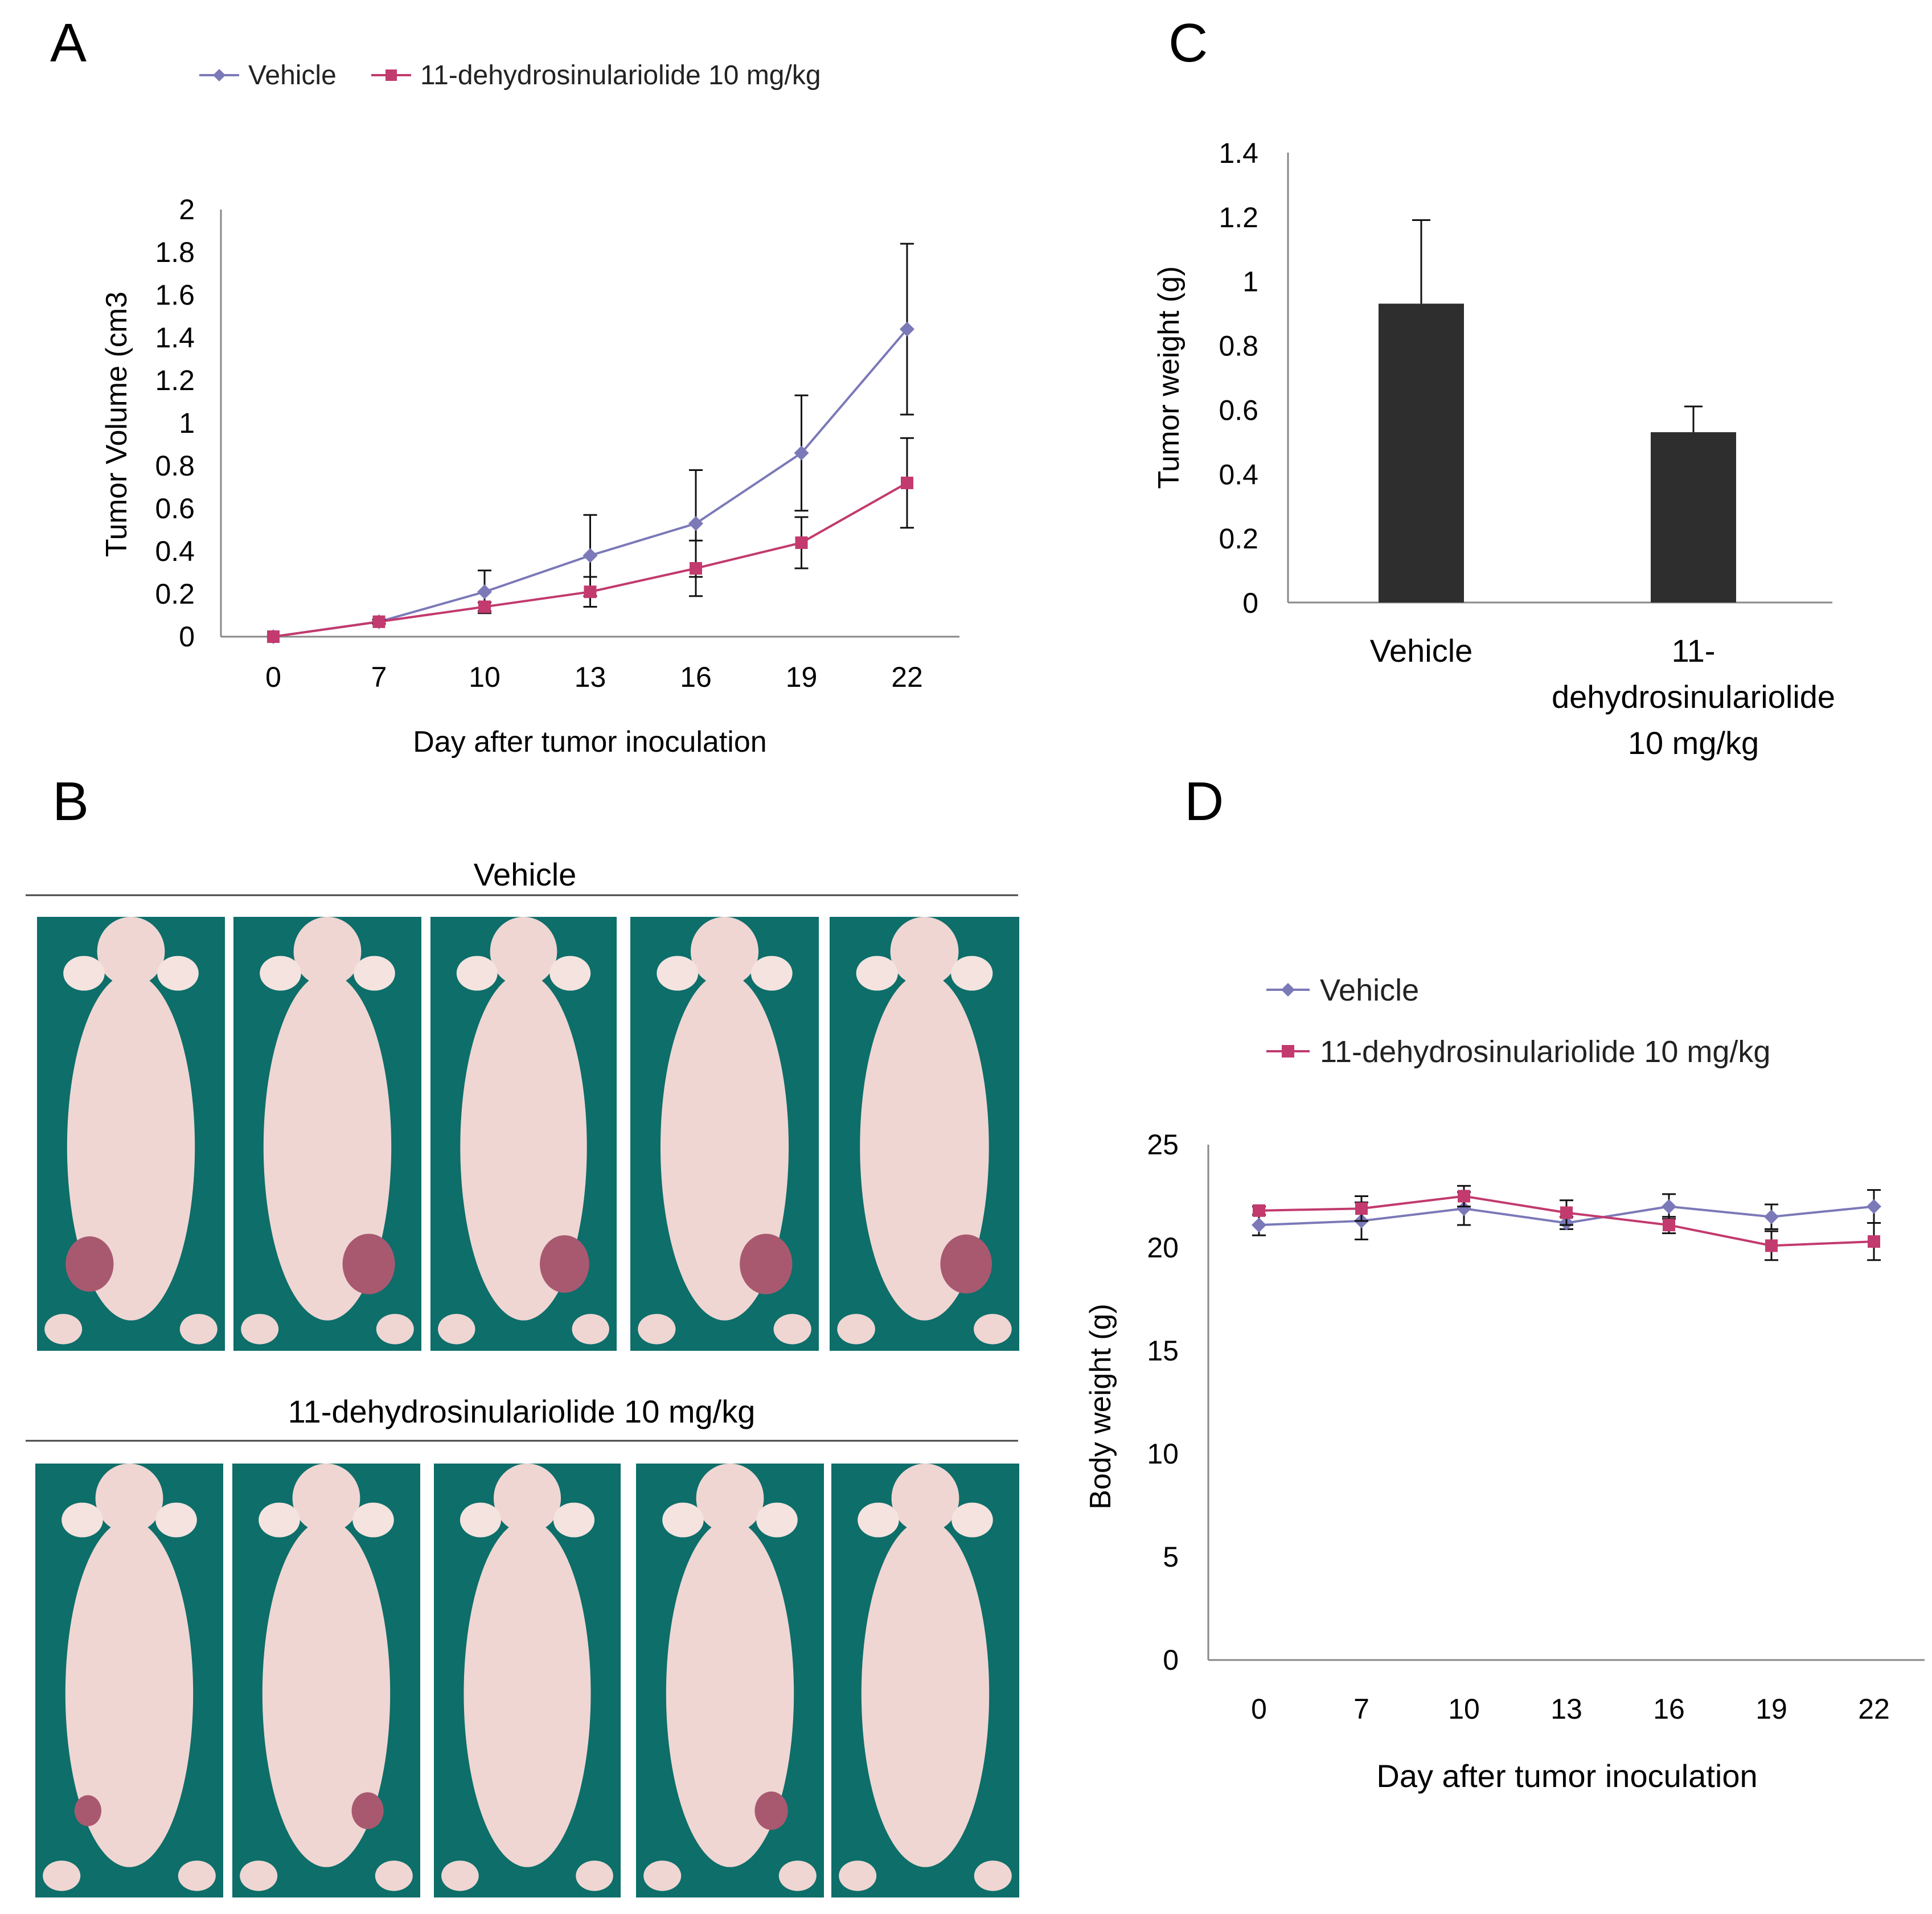  Describe the element at coordinates (1566, 1223) in the screenshot. I see `series-d` at that location.